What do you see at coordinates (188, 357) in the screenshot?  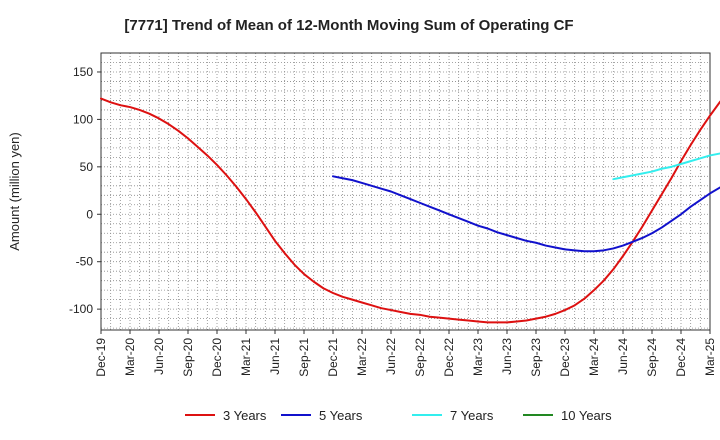 I see `x-tick-label: Sep-20` at bounding box center [188, 357].